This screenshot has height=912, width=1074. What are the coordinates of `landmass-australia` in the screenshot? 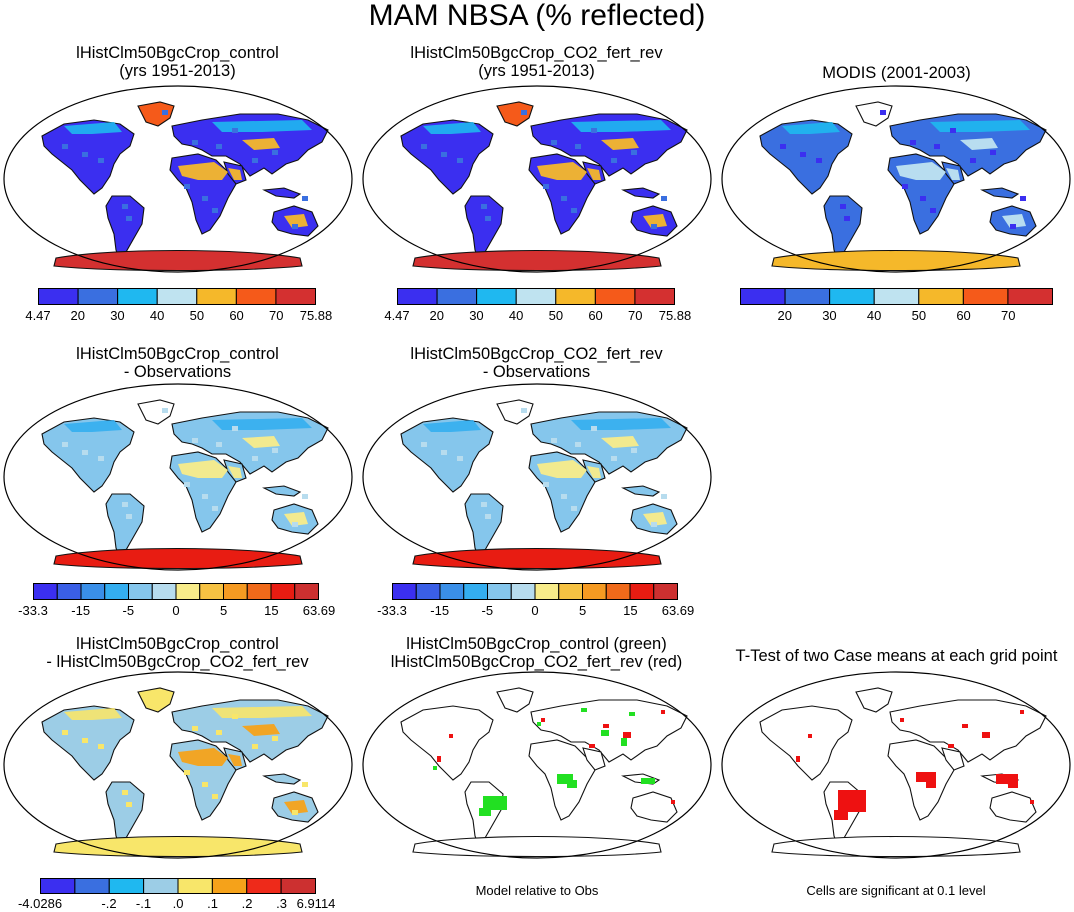 It's located at (1013, 807).